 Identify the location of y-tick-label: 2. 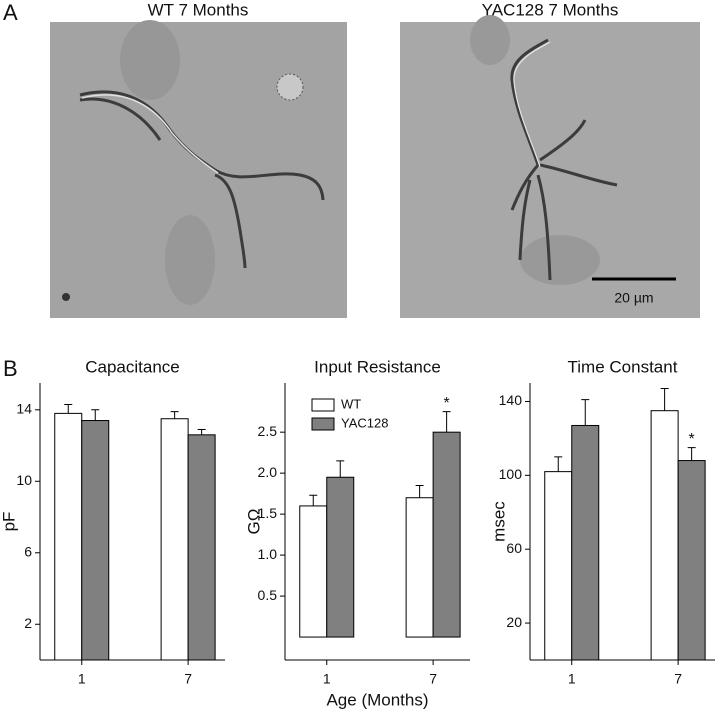
(28, 623).